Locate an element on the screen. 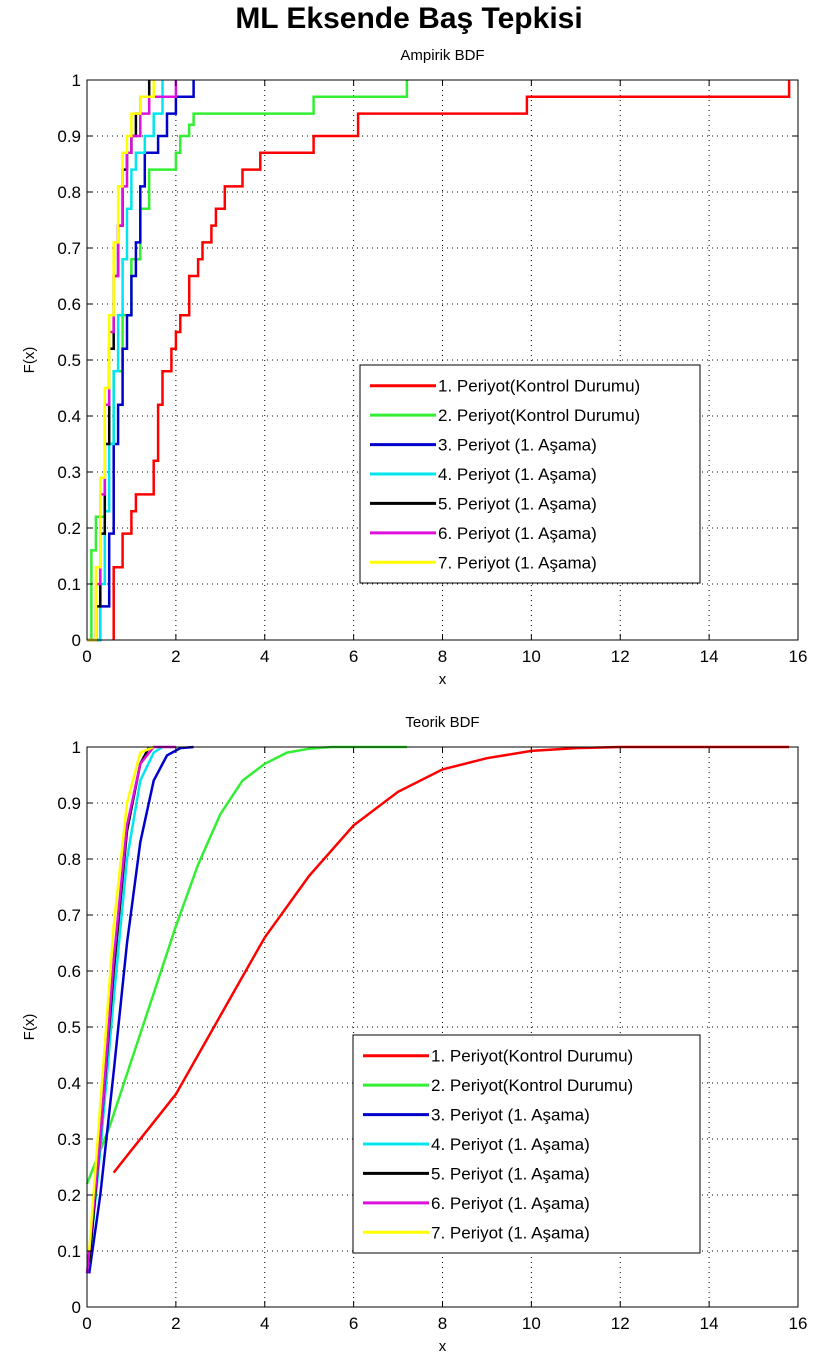 The image size is (818, 1363). figure-title: ML Eksende Baş Tepkisi is located at coordinates (409, 18).